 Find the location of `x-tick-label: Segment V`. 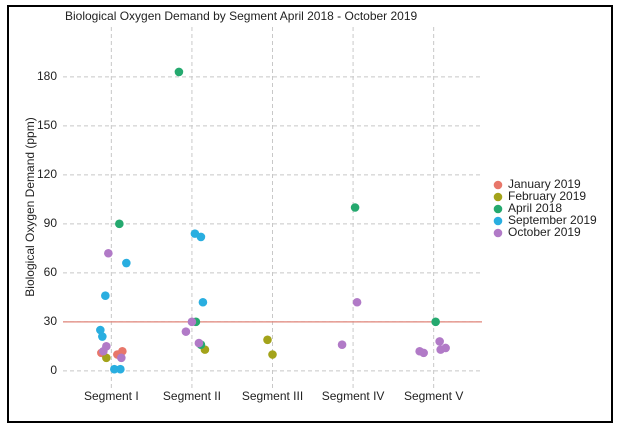

x-tick-label: Segment V is located at coordinates (433, 396).